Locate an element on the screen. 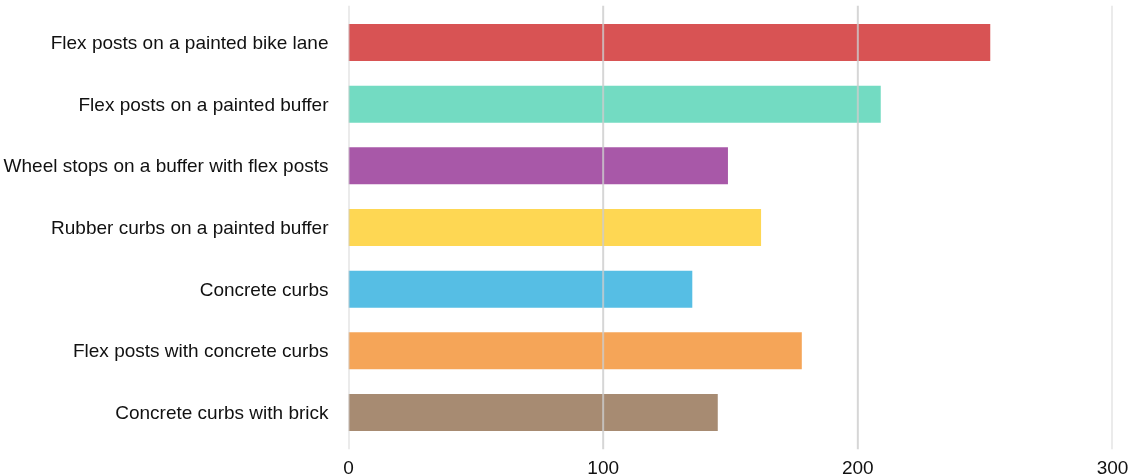 The height and width of the screenshot is (476, 1137). y-tick-label: Flex posts with concrete curbs is located at coordinates (200, 351).